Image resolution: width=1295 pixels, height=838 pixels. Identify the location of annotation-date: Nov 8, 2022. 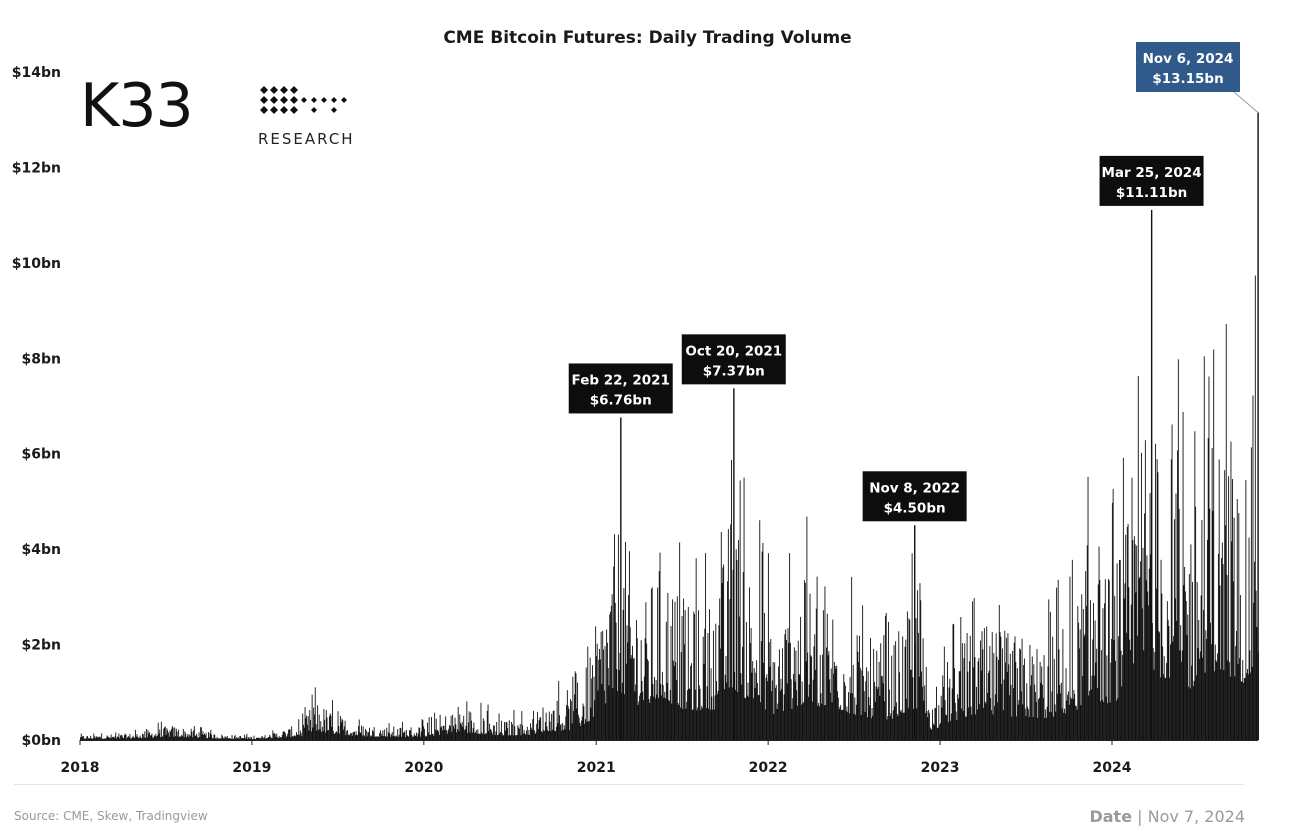
(914, 488).